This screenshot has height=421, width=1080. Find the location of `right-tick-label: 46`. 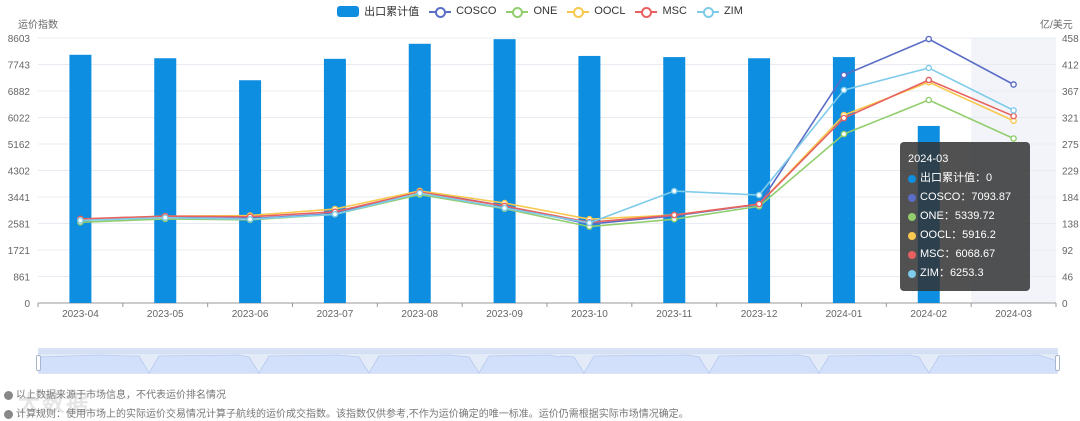

right-tick-label: 46 is located at coordinates (1068, 278).